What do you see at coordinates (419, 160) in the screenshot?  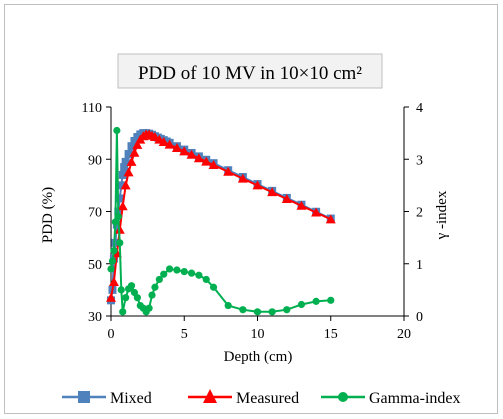 I see `y2-tick-label: 3` at bounding box center [419, 160].